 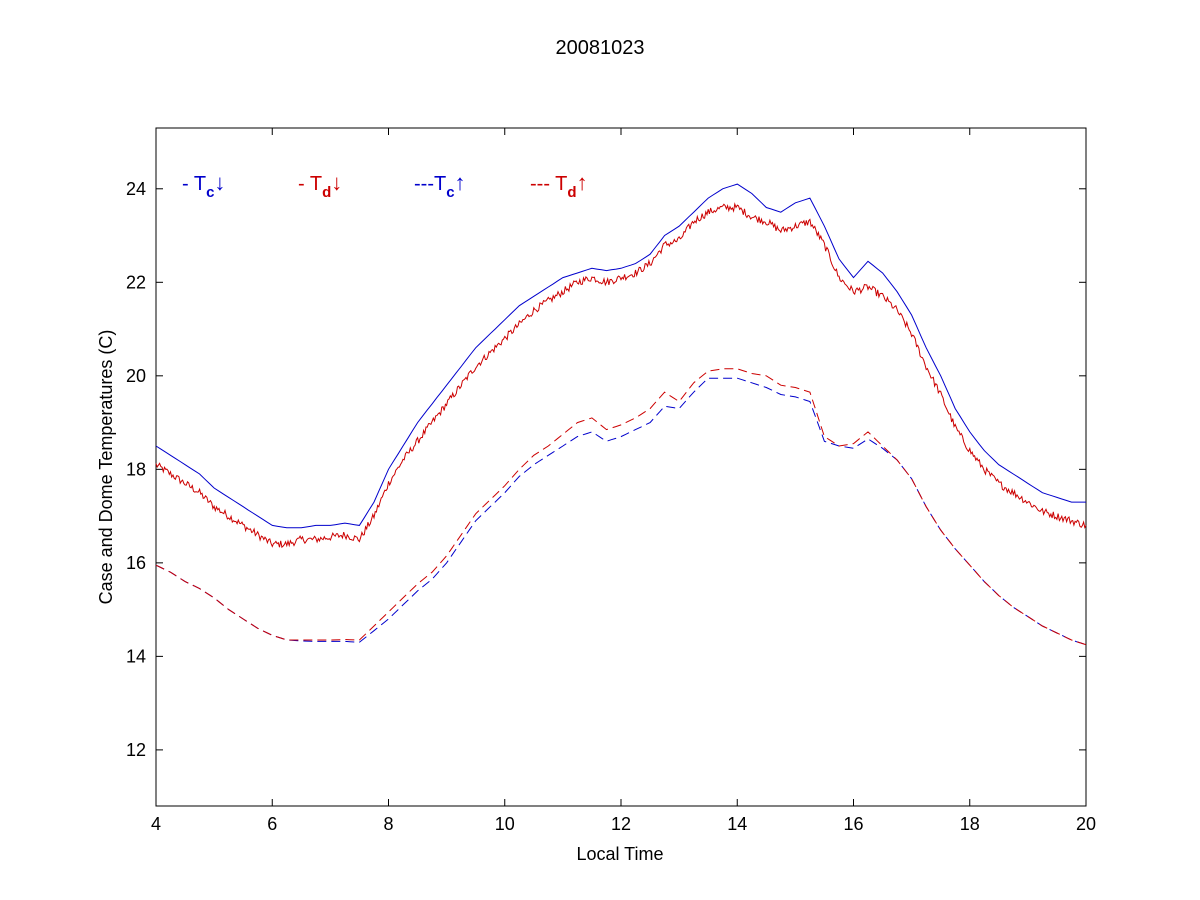 I want to click on y-axis-label: Case and Dome Temperatures (C), so click(x=106, y=467).